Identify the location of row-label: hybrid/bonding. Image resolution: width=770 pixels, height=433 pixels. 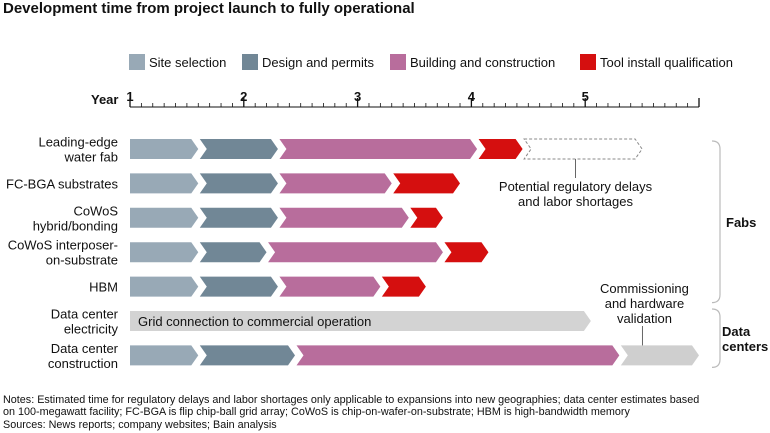
(75, 225).